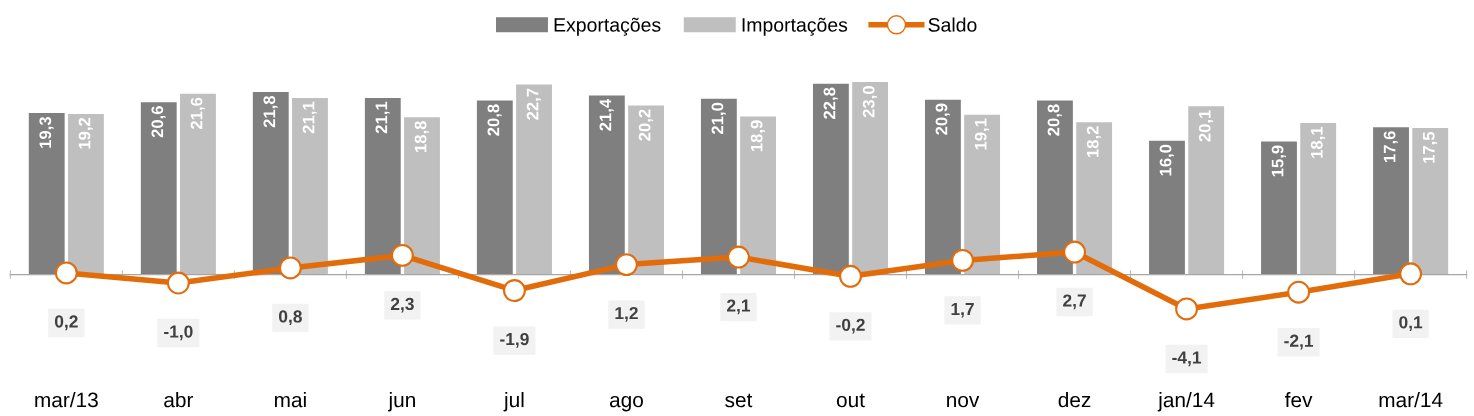 The image size is (1474, 416). Describe the element at coordinates (607, 26) in the screenshot. I see `legend-label: Exportações` at that location.